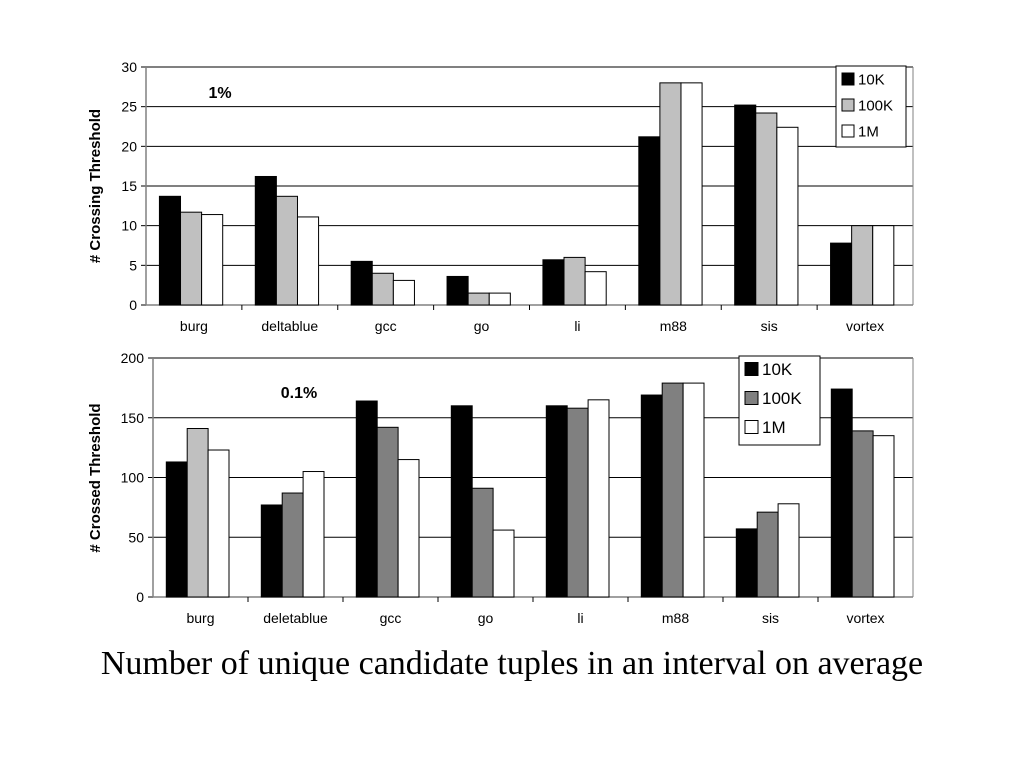 This screenshot has width=1024, height=768. I want to click on y-tick-label: 200, so click(133, 358).